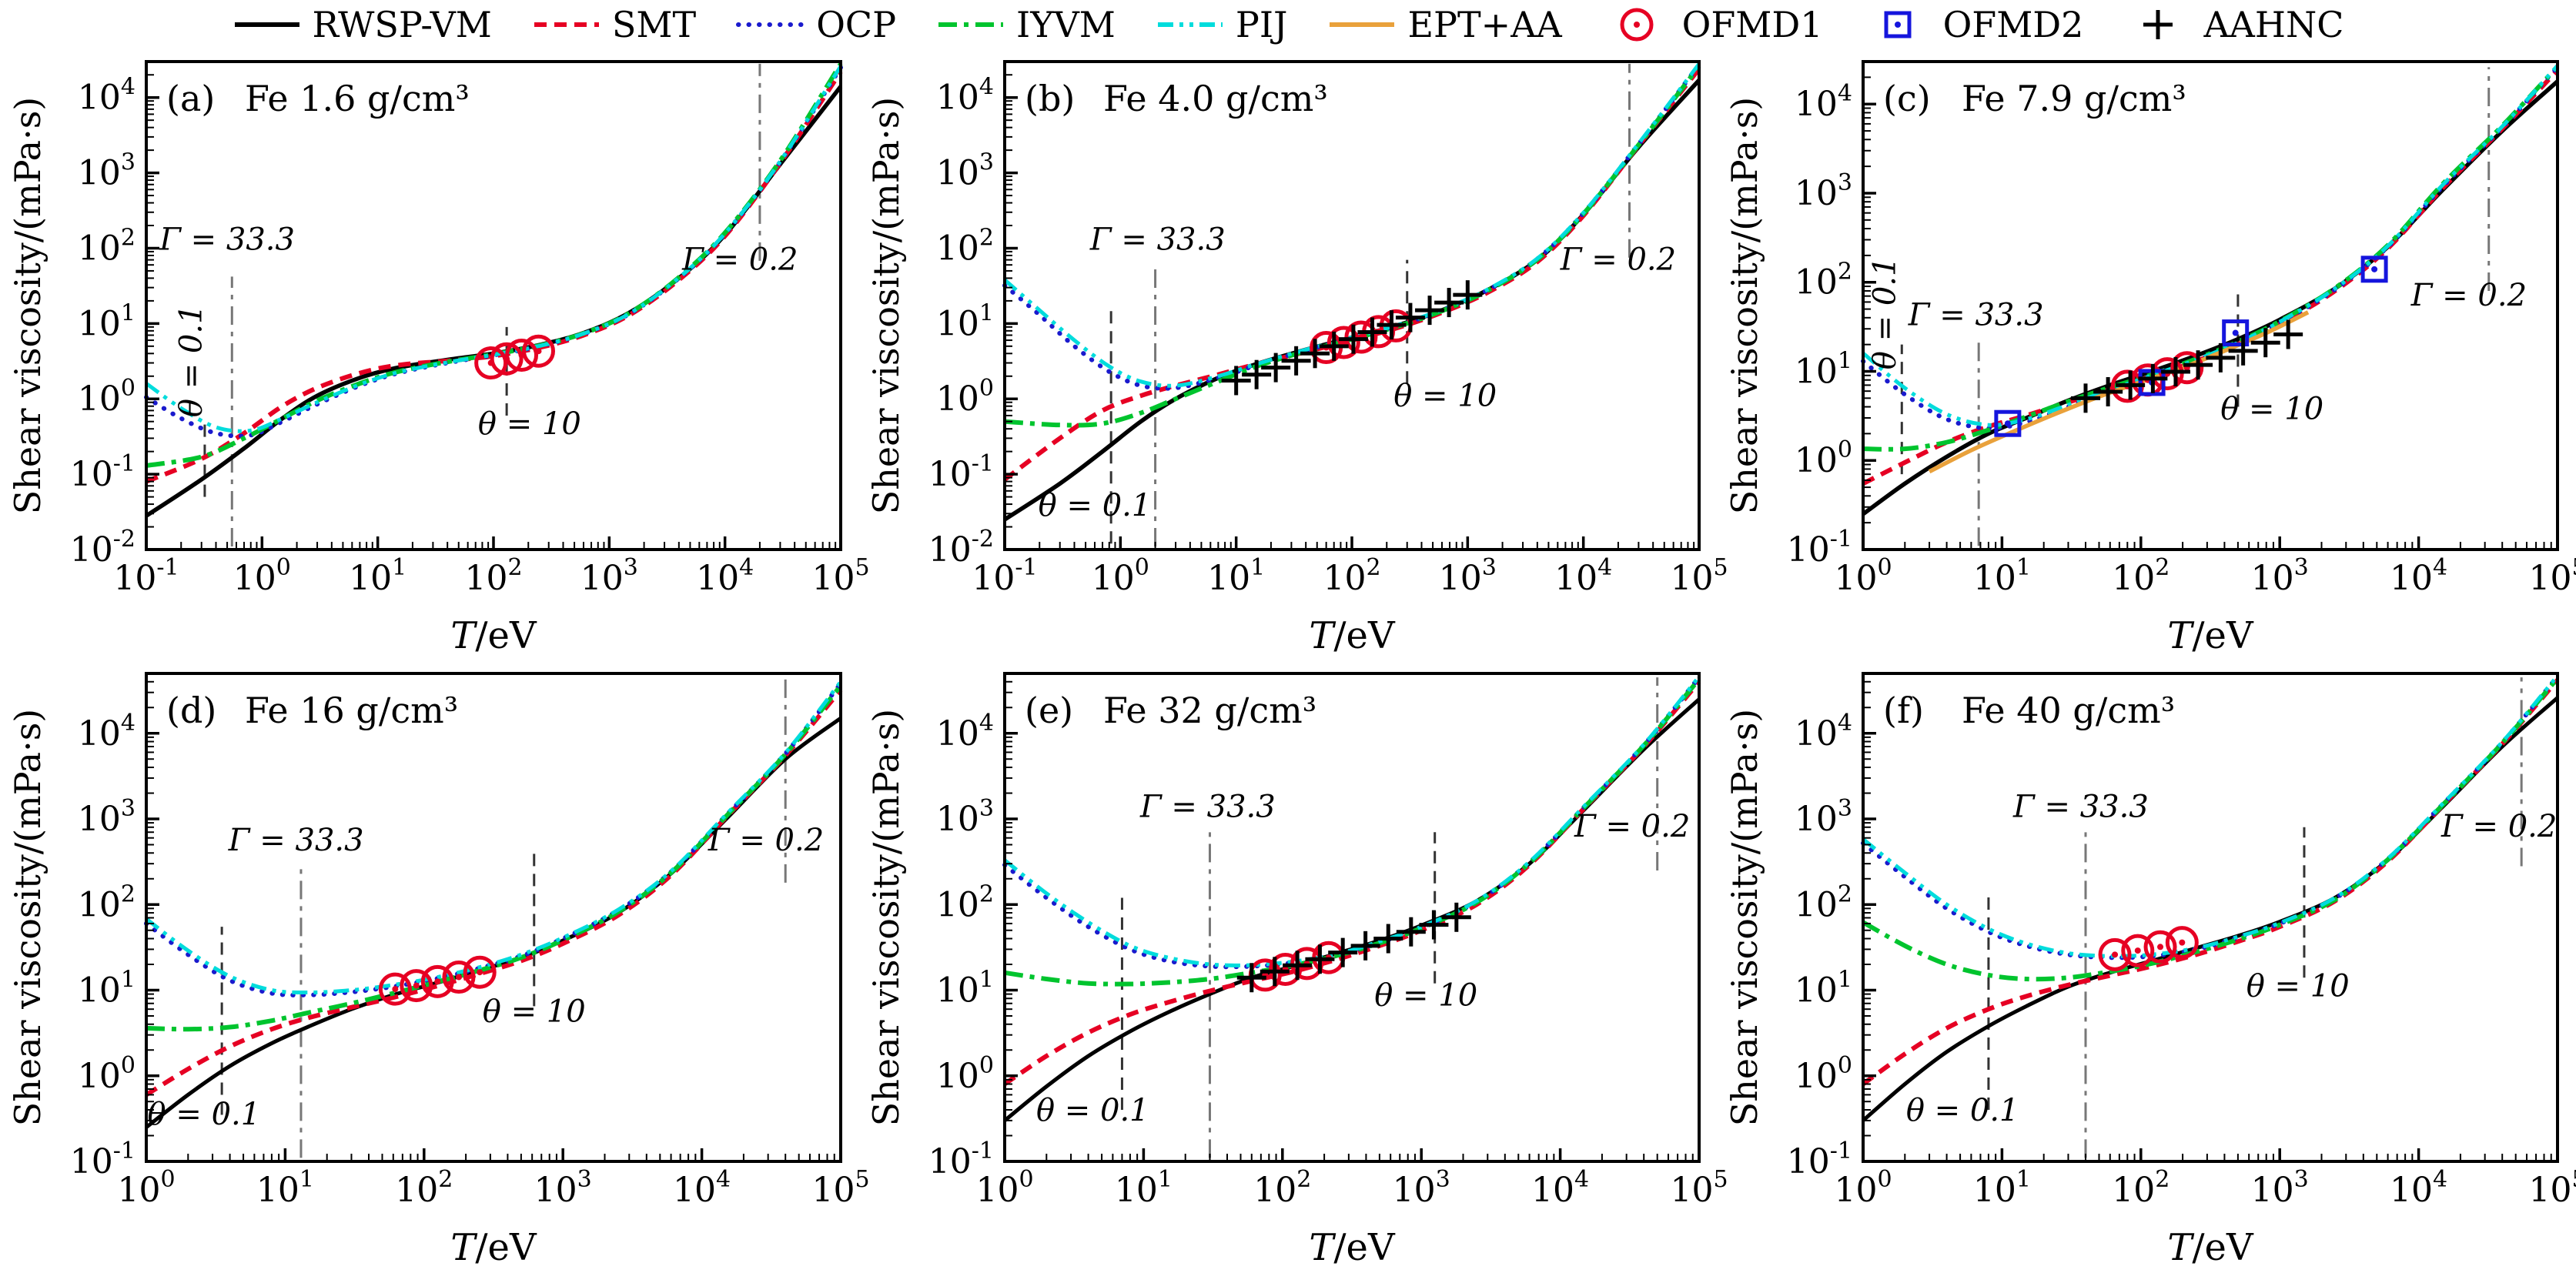 The height and width of the screenshot is (1273, 2576). What do you see at coordinates (2013, 24) in the screenshot?
I see `legend-label-OFMD2: OFMD2` at bounding box center [2013, 24].